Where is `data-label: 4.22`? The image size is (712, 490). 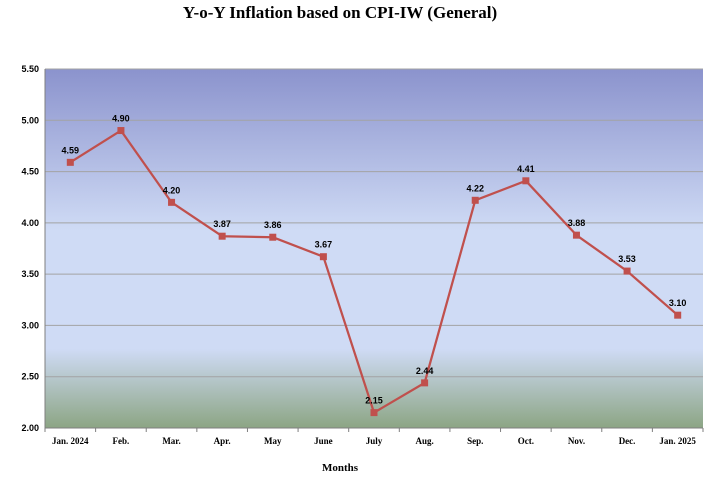
data-label: 4.22 is located at coordinates (475, 188).